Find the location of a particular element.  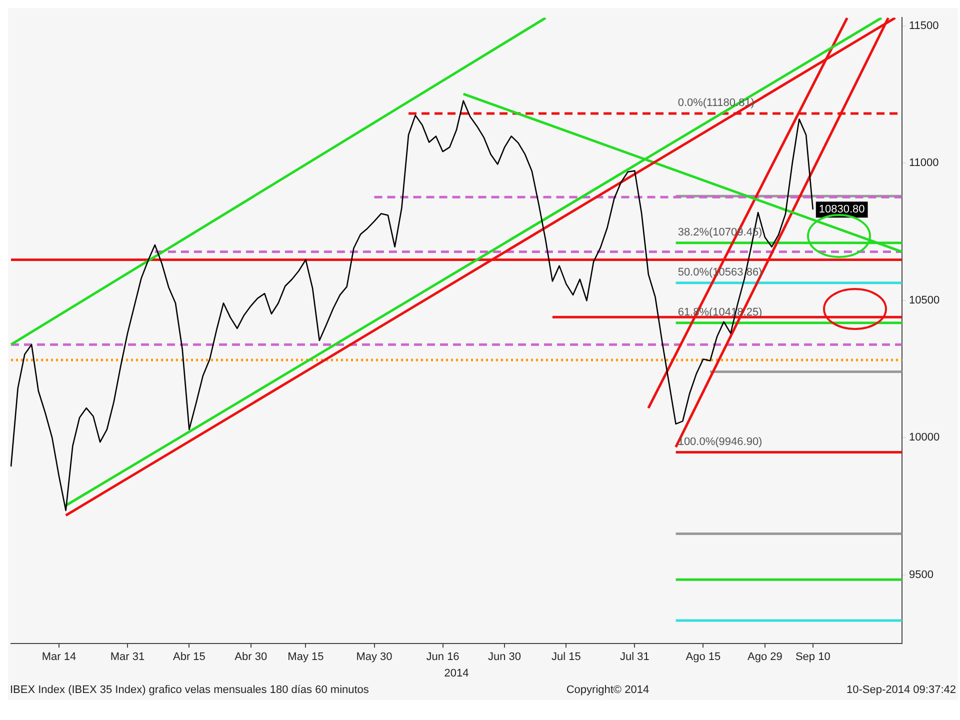

data-label: 10830.80 is located at coordinates (841, 210).